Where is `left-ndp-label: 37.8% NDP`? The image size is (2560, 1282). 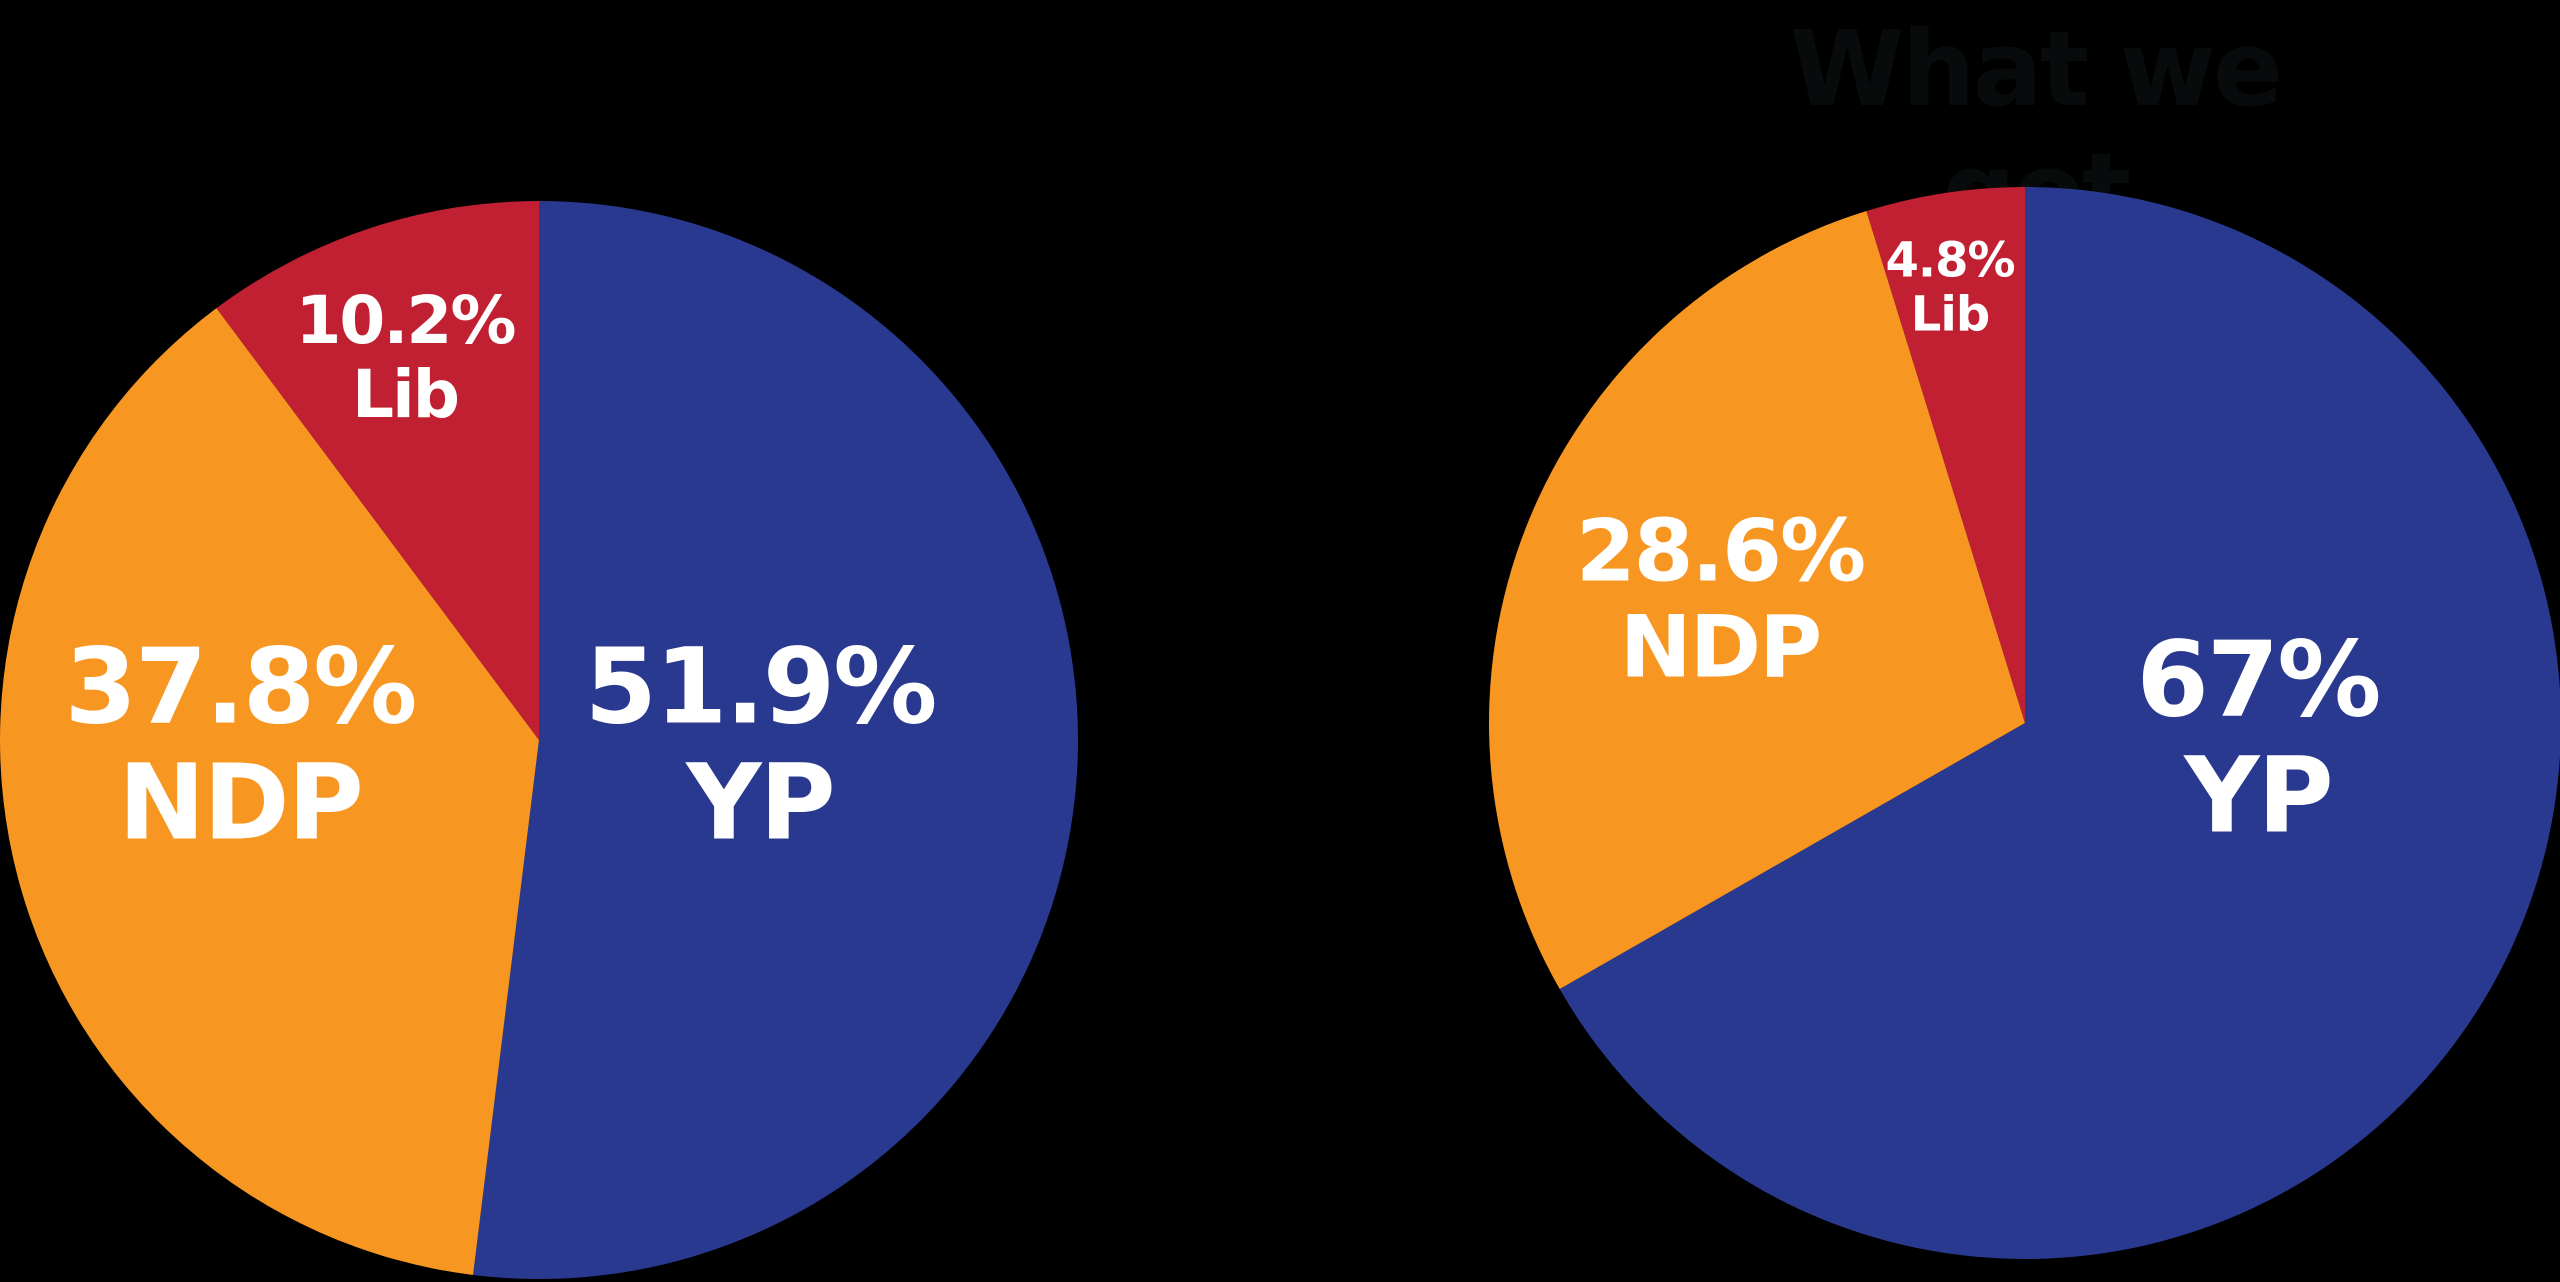 left-ndp-label: 37.8% NDP is located at coordinates (241, 744).